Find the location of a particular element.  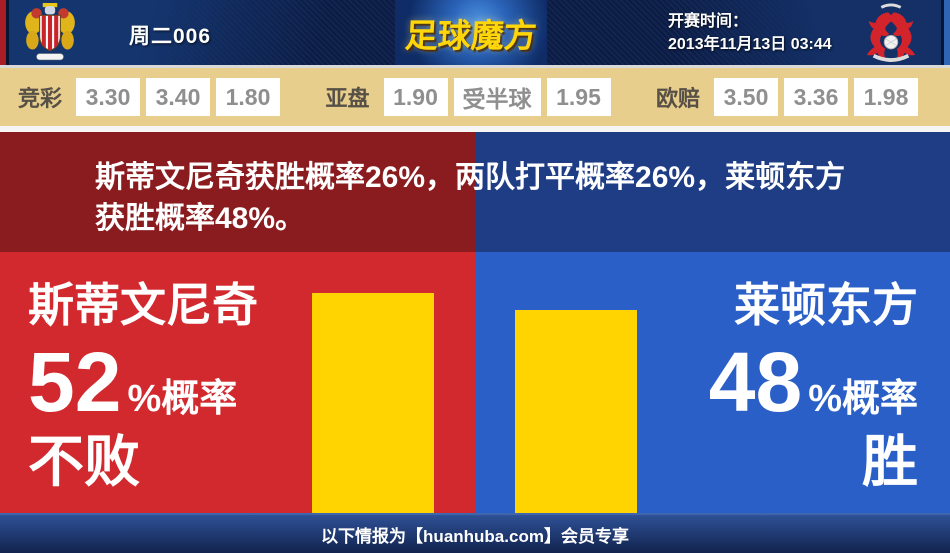

odds-group-jingcai: 竞彩 3.30 3.40 1.80 is located at coordinates (149, 97).